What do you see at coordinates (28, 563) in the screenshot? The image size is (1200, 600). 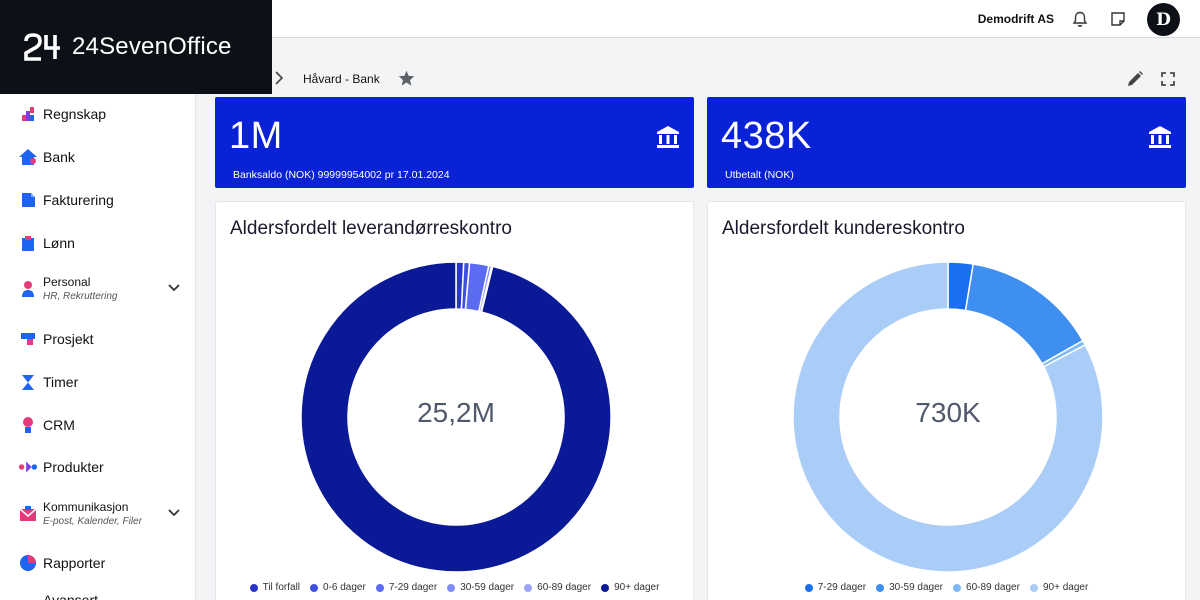 I see `pie-icon` at bounding box center [28, 563].